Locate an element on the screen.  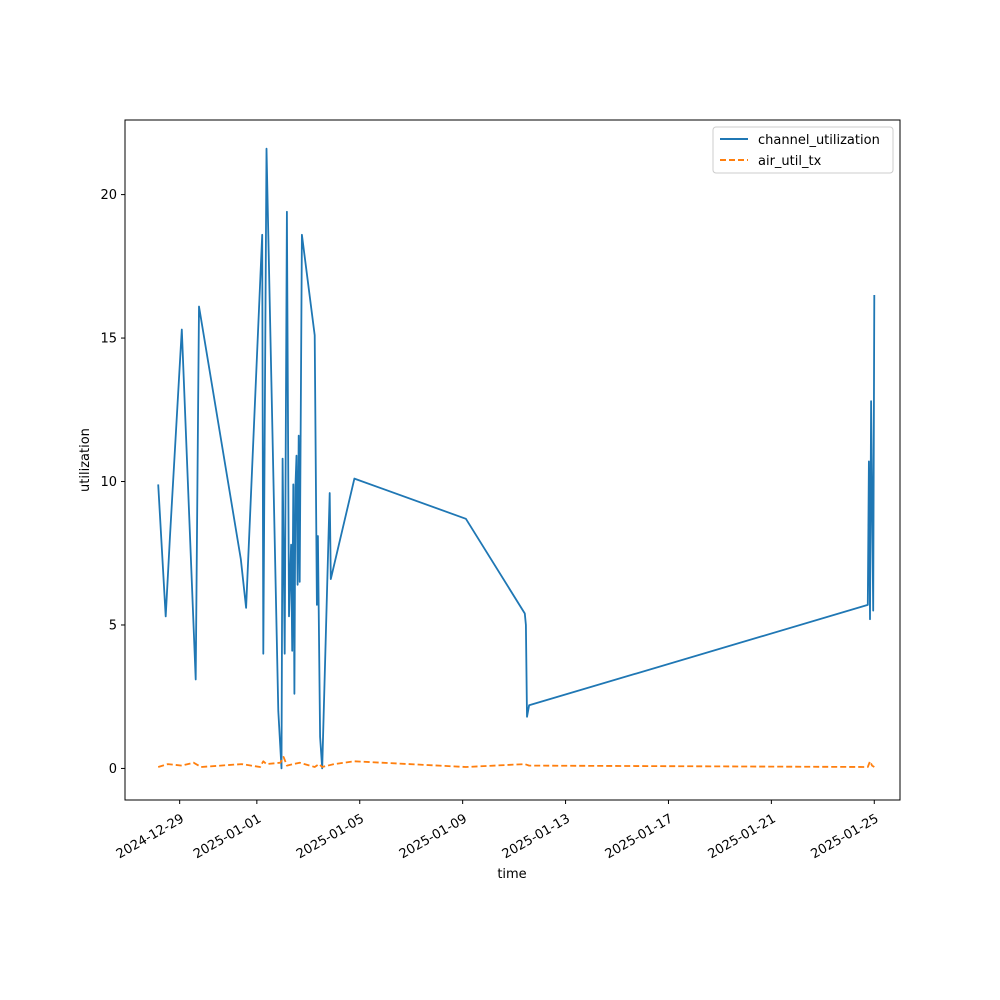
y-axis: 0 5 10 15 20 is located at coordinates (112, 482).